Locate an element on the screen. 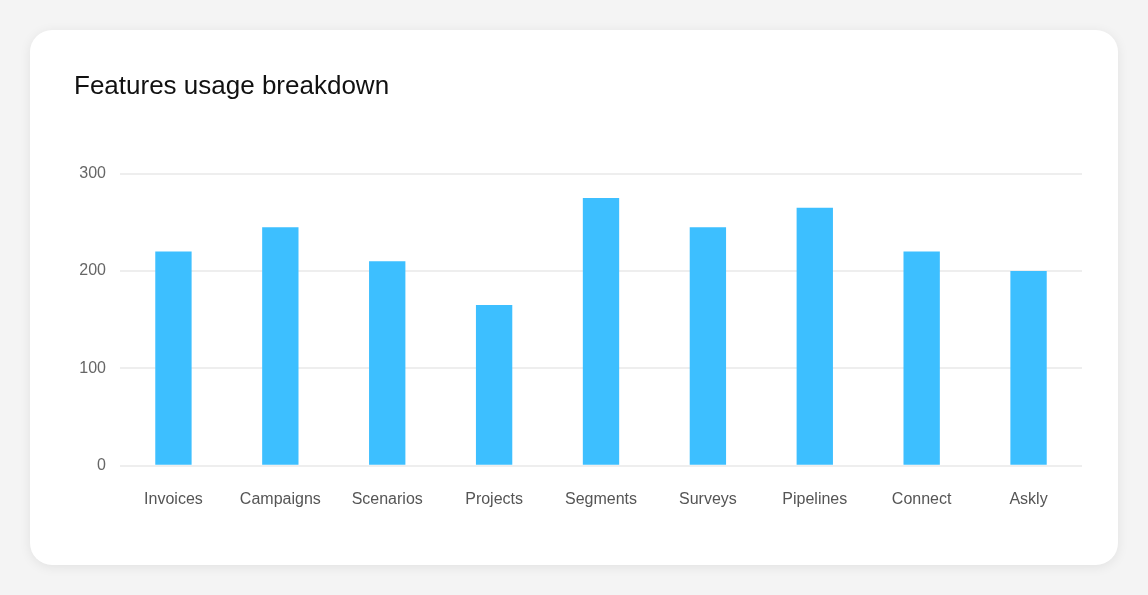  x-tick-label: Askly is located at coordinates (1028, 498).